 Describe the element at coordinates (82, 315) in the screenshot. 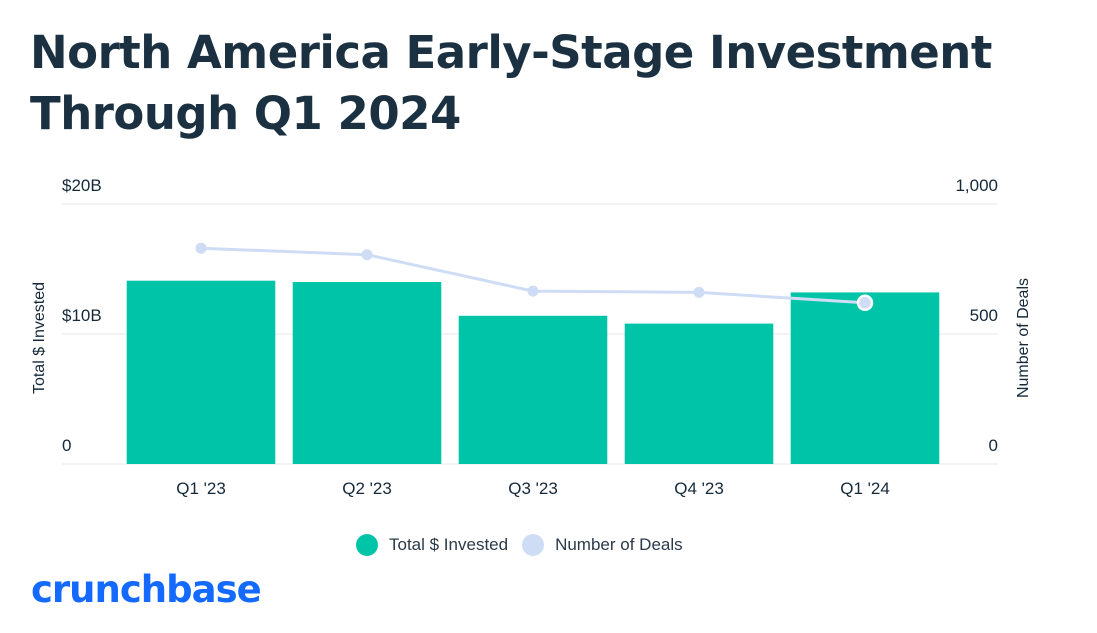

I see `y-tick-label-left: $10B` at that location.